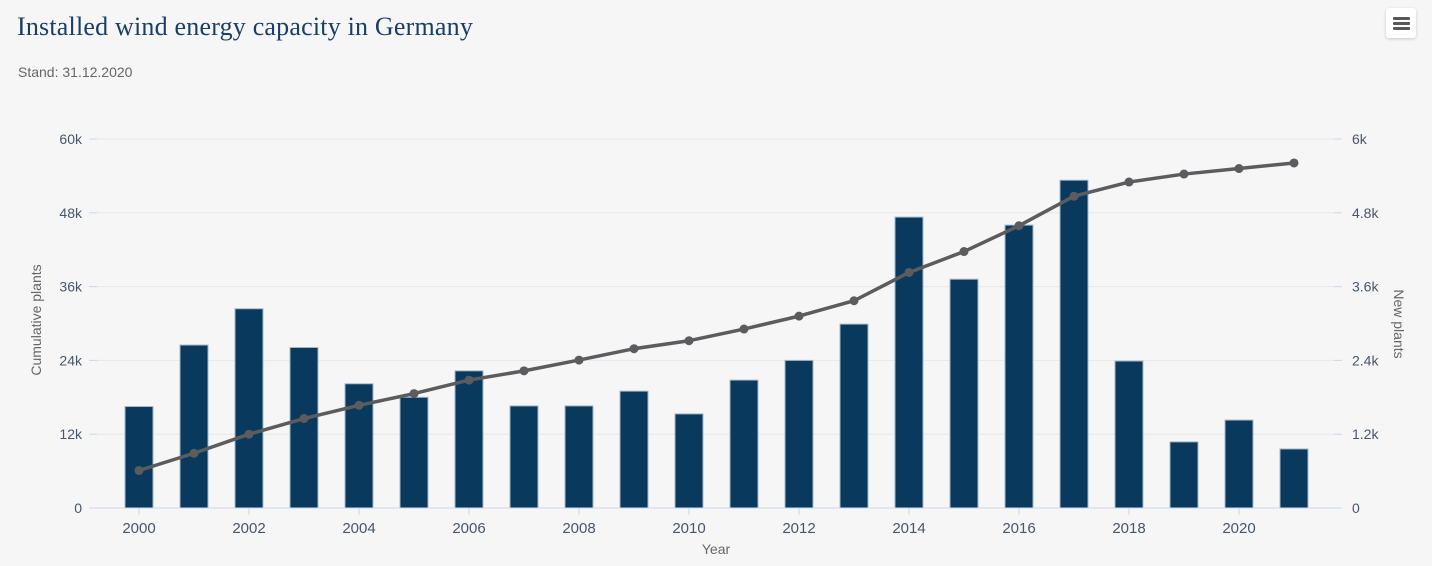  Describe the element at coordinates (71, 434) in the screenshot. I see `left-axis-tick-label: 12k` at that location.